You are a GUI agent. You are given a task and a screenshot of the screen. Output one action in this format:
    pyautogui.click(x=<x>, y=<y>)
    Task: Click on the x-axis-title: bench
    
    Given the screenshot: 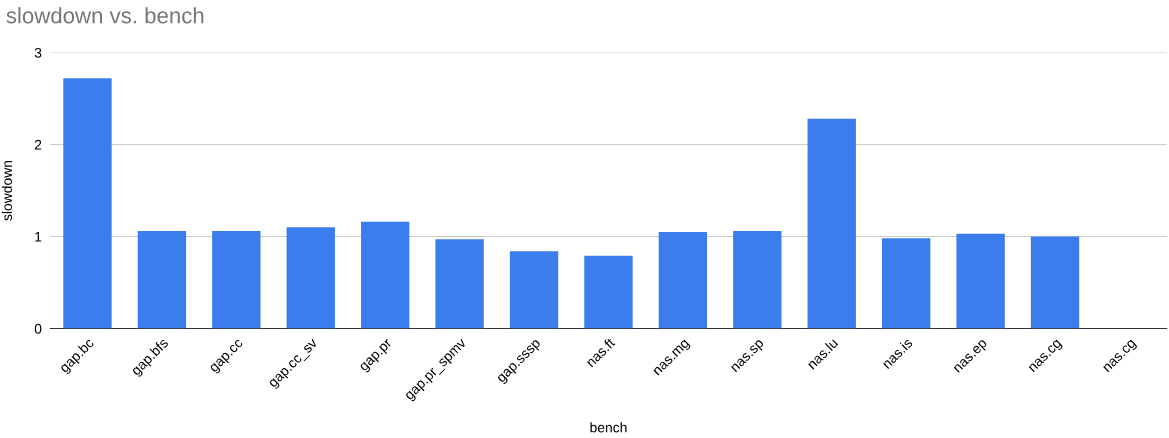 What is the action you would take?
    pyautogui.click(x=608, y=427)
    